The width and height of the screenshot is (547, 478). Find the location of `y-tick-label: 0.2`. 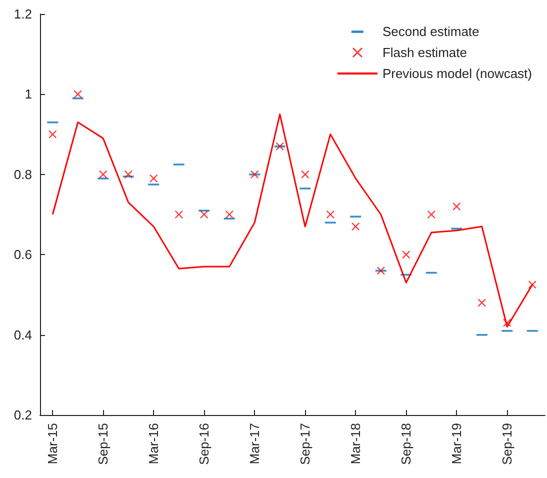

y-tick-label: 0.2 is located at coordinates (23, 415).